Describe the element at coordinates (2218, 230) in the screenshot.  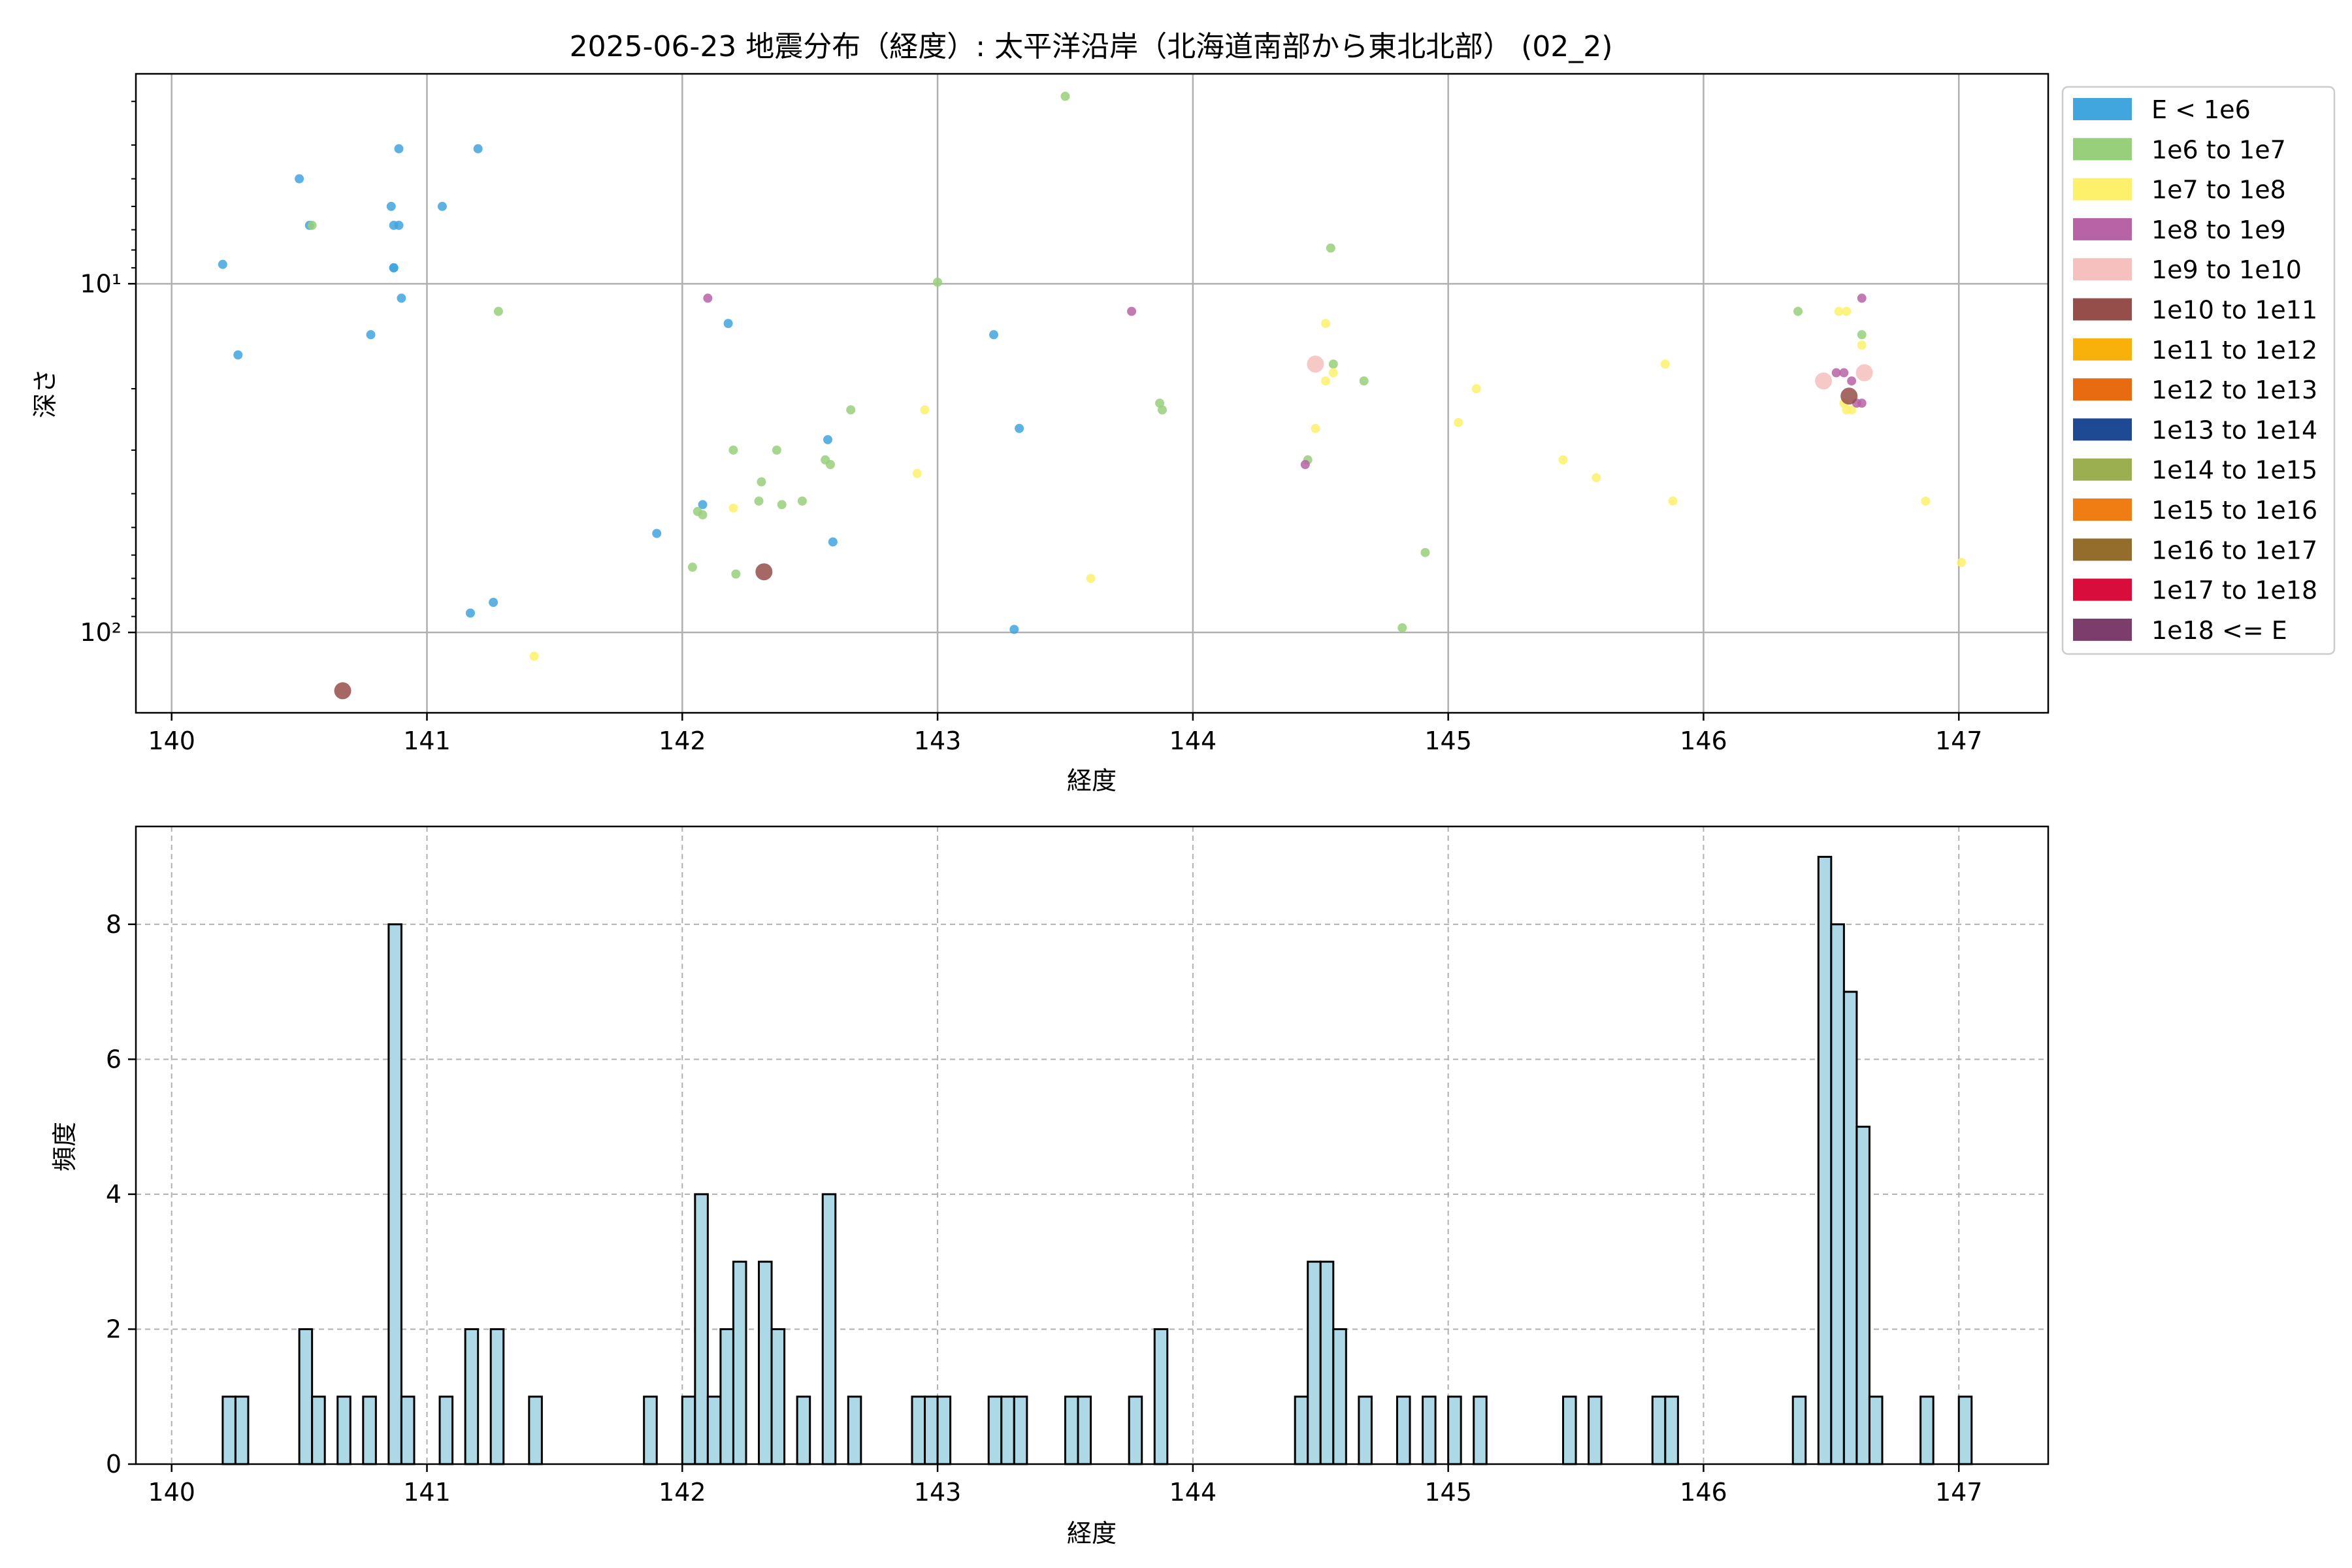
I see `legend-label: 1e8 to 1e9` at that location.